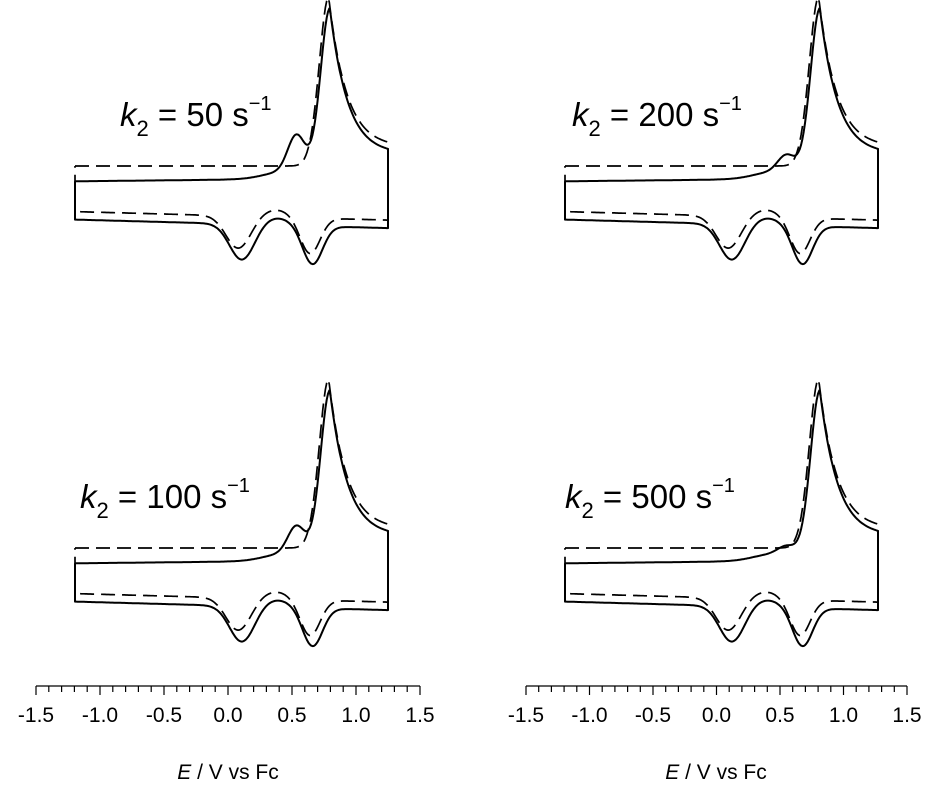 Image resolution: width=925 pixels, height=785 pixels. I want to click on x-axis-left: -1.5 -1.0 -0.5 0.0 0.5 1.0 1.5 E / V vs Fc, so click(226, 734).